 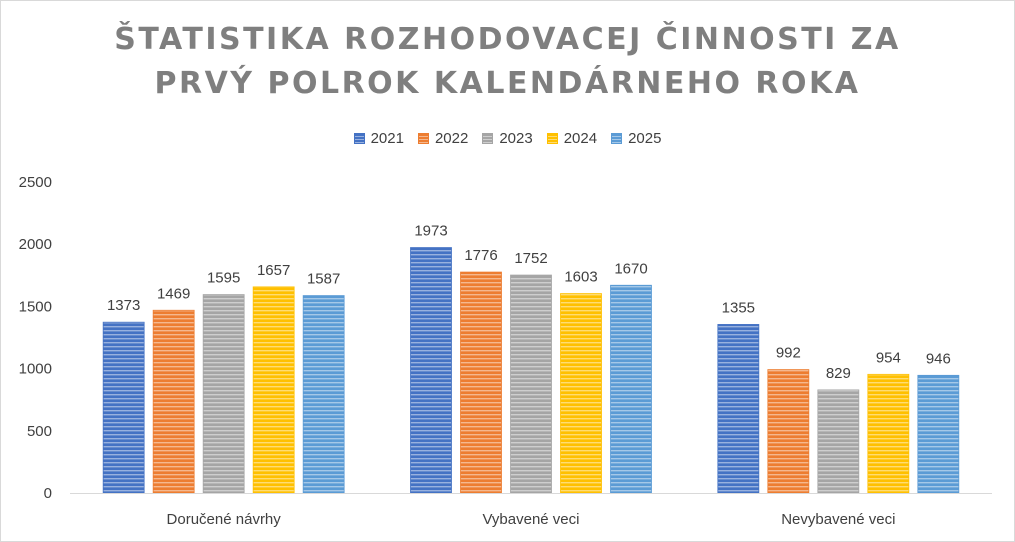 I want to click on legend-label: 2022, so click(x=451, y=138).